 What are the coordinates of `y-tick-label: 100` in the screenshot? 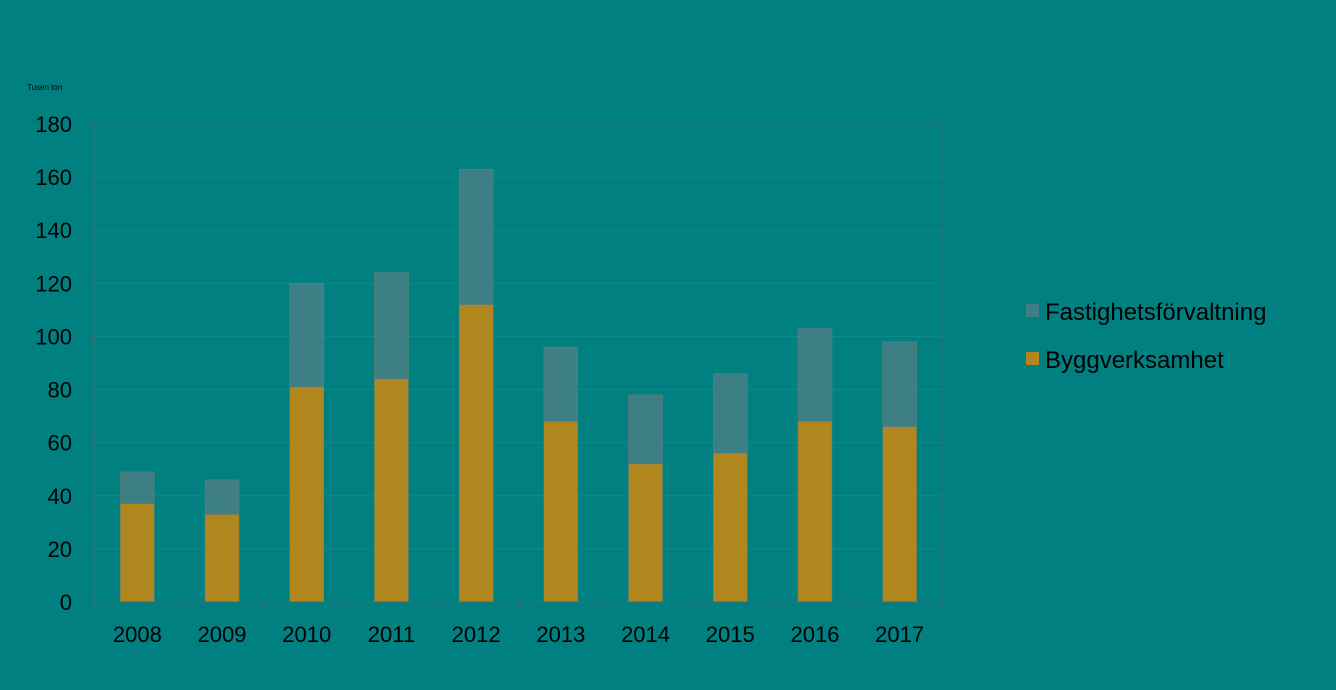 It's located at (53, 336).